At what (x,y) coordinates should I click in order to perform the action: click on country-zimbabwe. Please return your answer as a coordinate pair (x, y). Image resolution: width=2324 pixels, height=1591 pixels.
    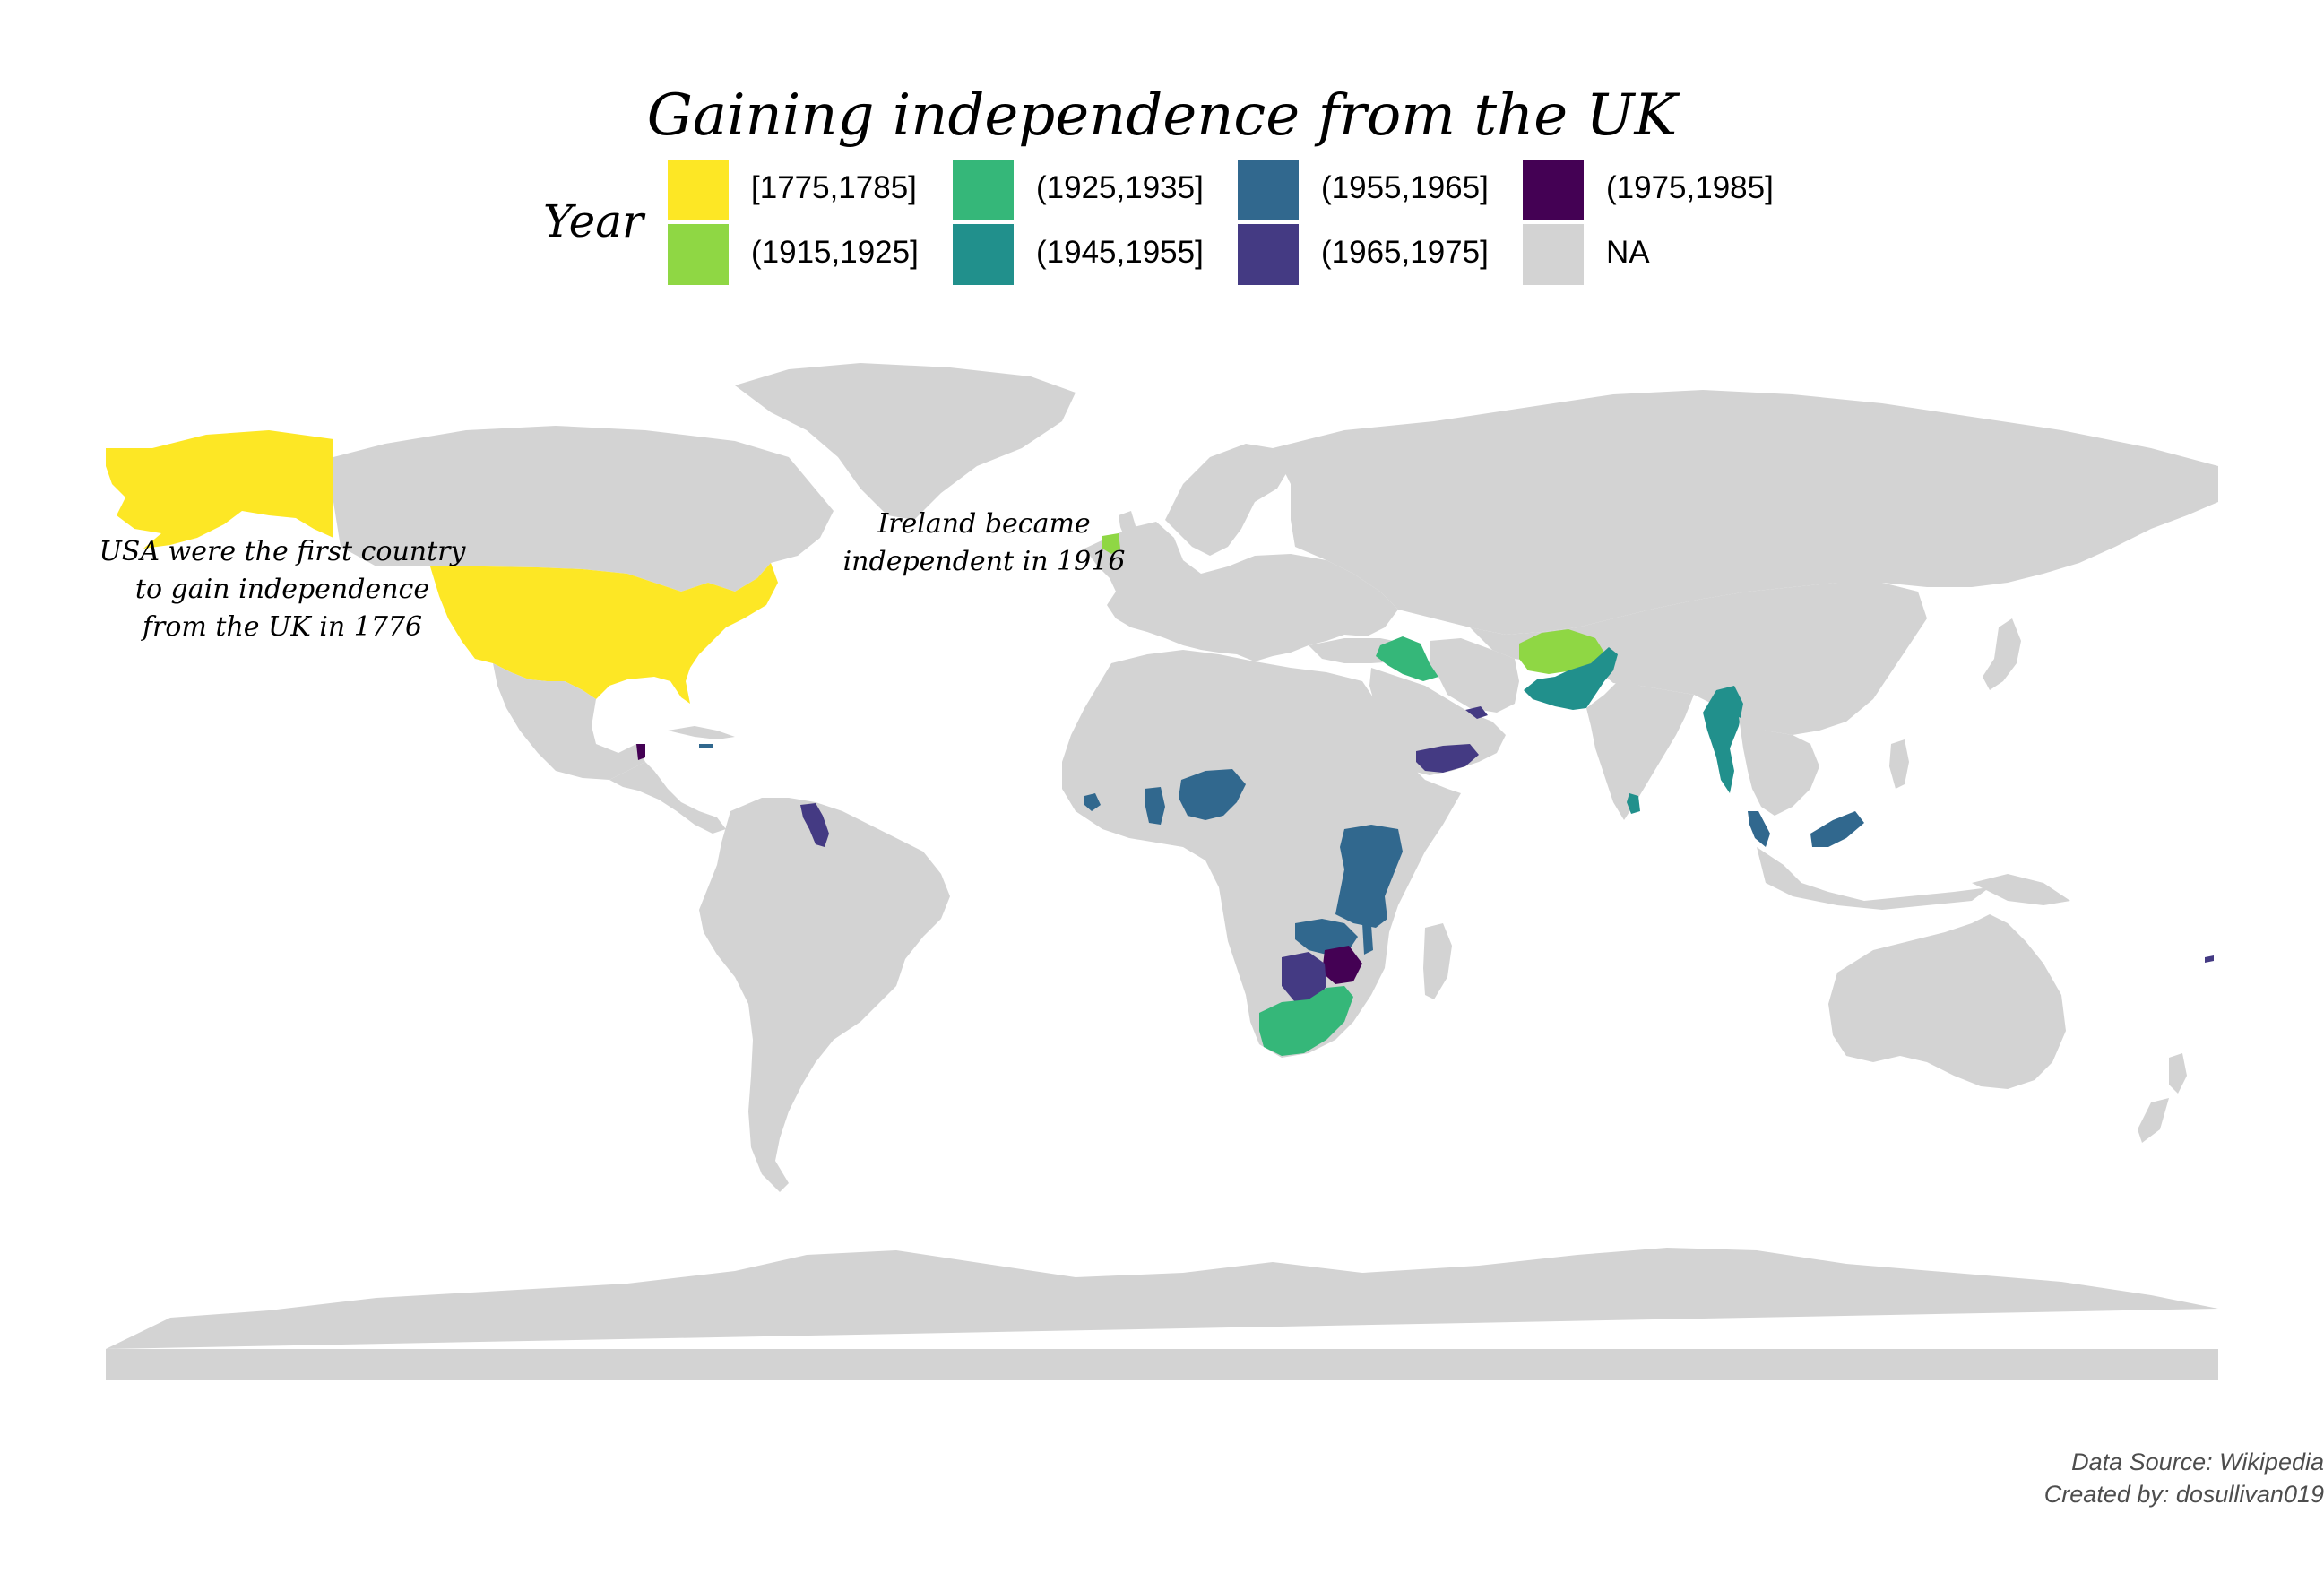
    Looking at the image, I should click on (1342, 965).